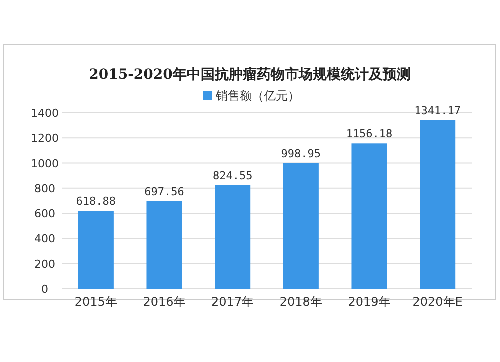 This screenshot has height=362, width=500. I want to click on data-label: 824.55, so click(232, 175).